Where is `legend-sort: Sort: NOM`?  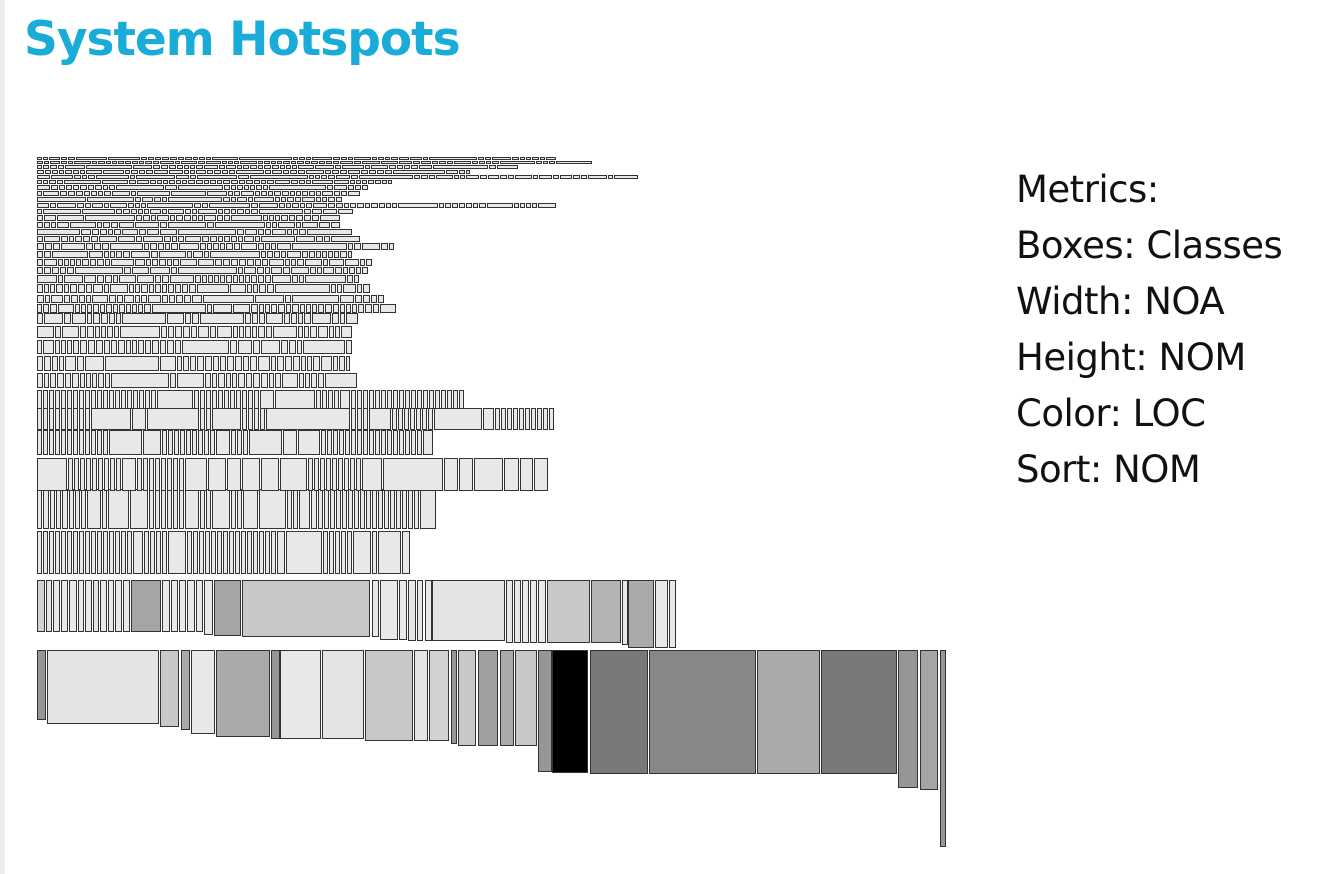
legend-sort: Sort: NOM is located at coordinates (1108, 469).